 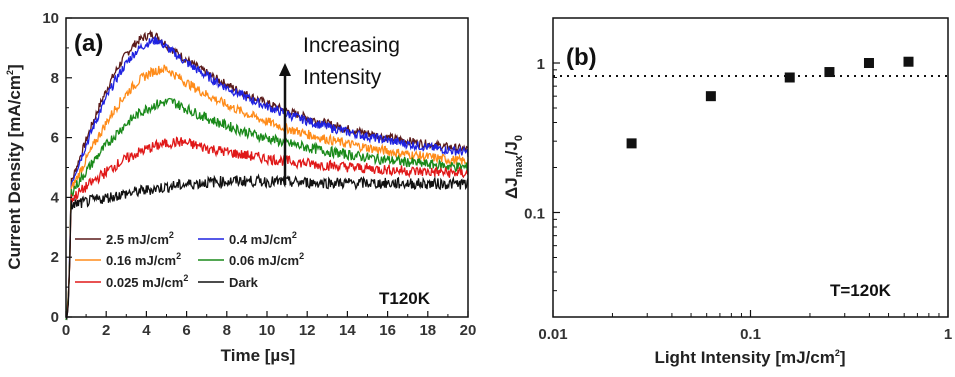 I want to click on a-xtick-label: 10, so click(x=267, y=330).